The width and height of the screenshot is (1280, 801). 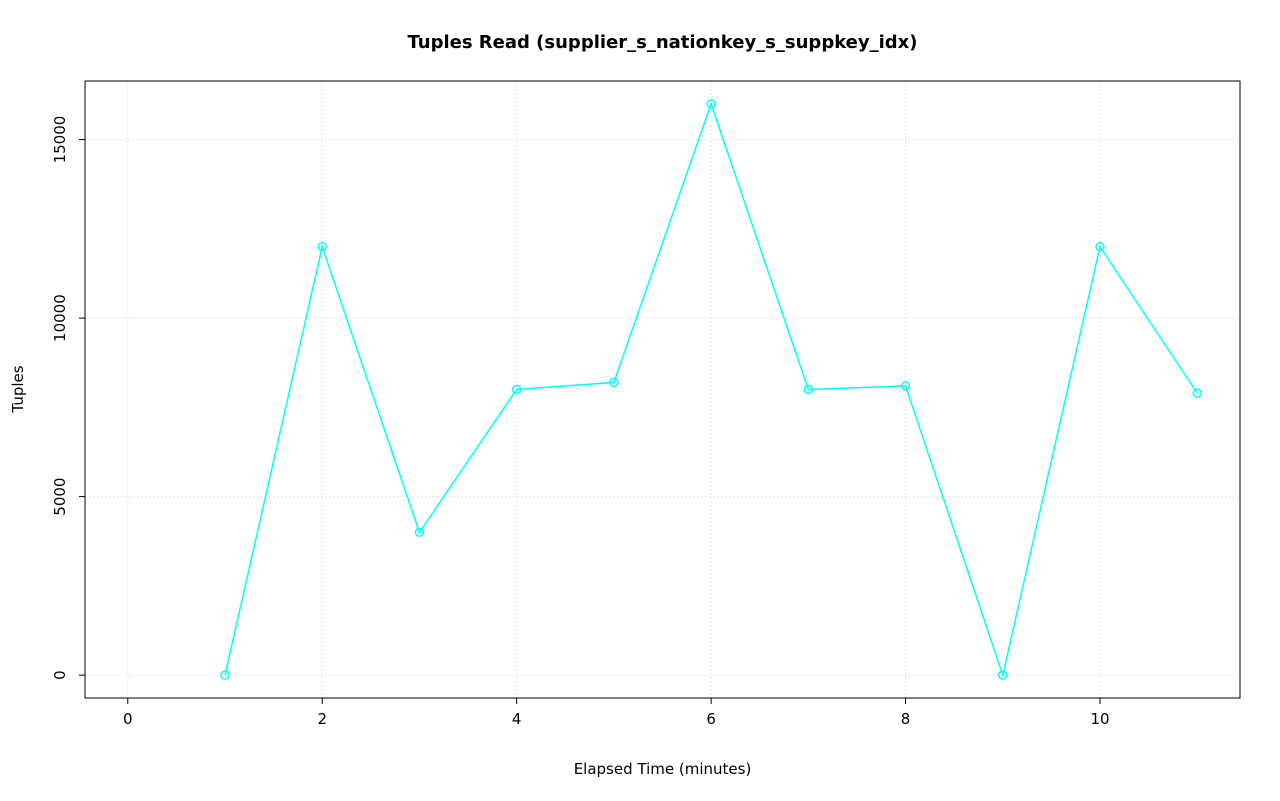 What do you see at coordinates (60, 318) in the screenshot?
I see `y-tick-label: 10000` at bounding box center [60, 318].